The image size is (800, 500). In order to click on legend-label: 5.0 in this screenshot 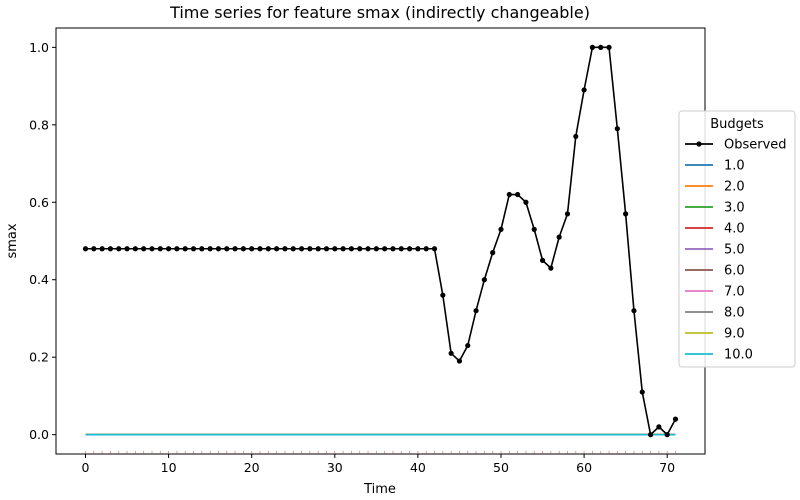, I will do `click(734, 250)`.